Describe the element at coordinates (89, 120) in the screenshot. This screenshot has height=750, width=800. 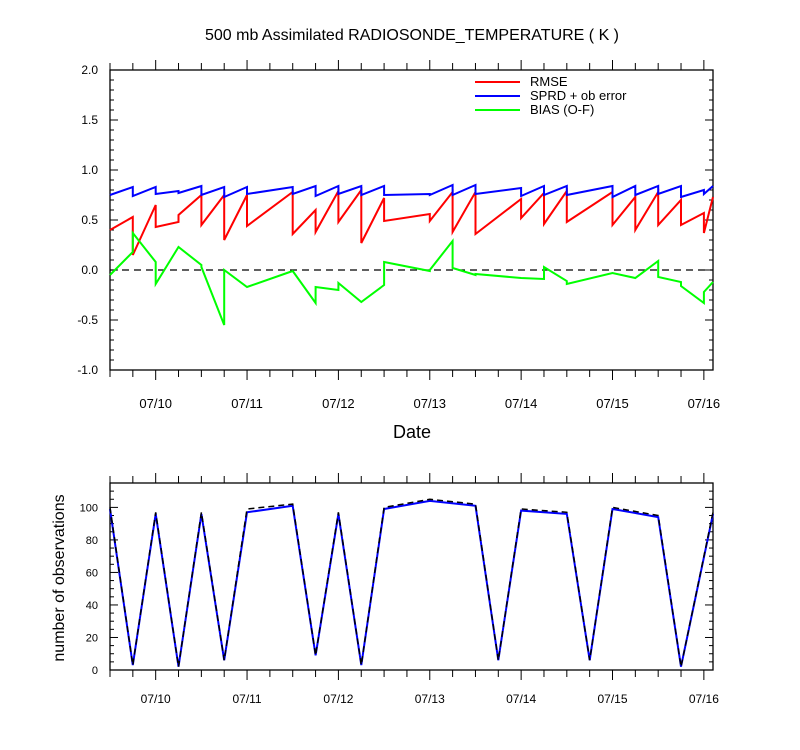
I see `y-tick-label: 1.5` at that location.